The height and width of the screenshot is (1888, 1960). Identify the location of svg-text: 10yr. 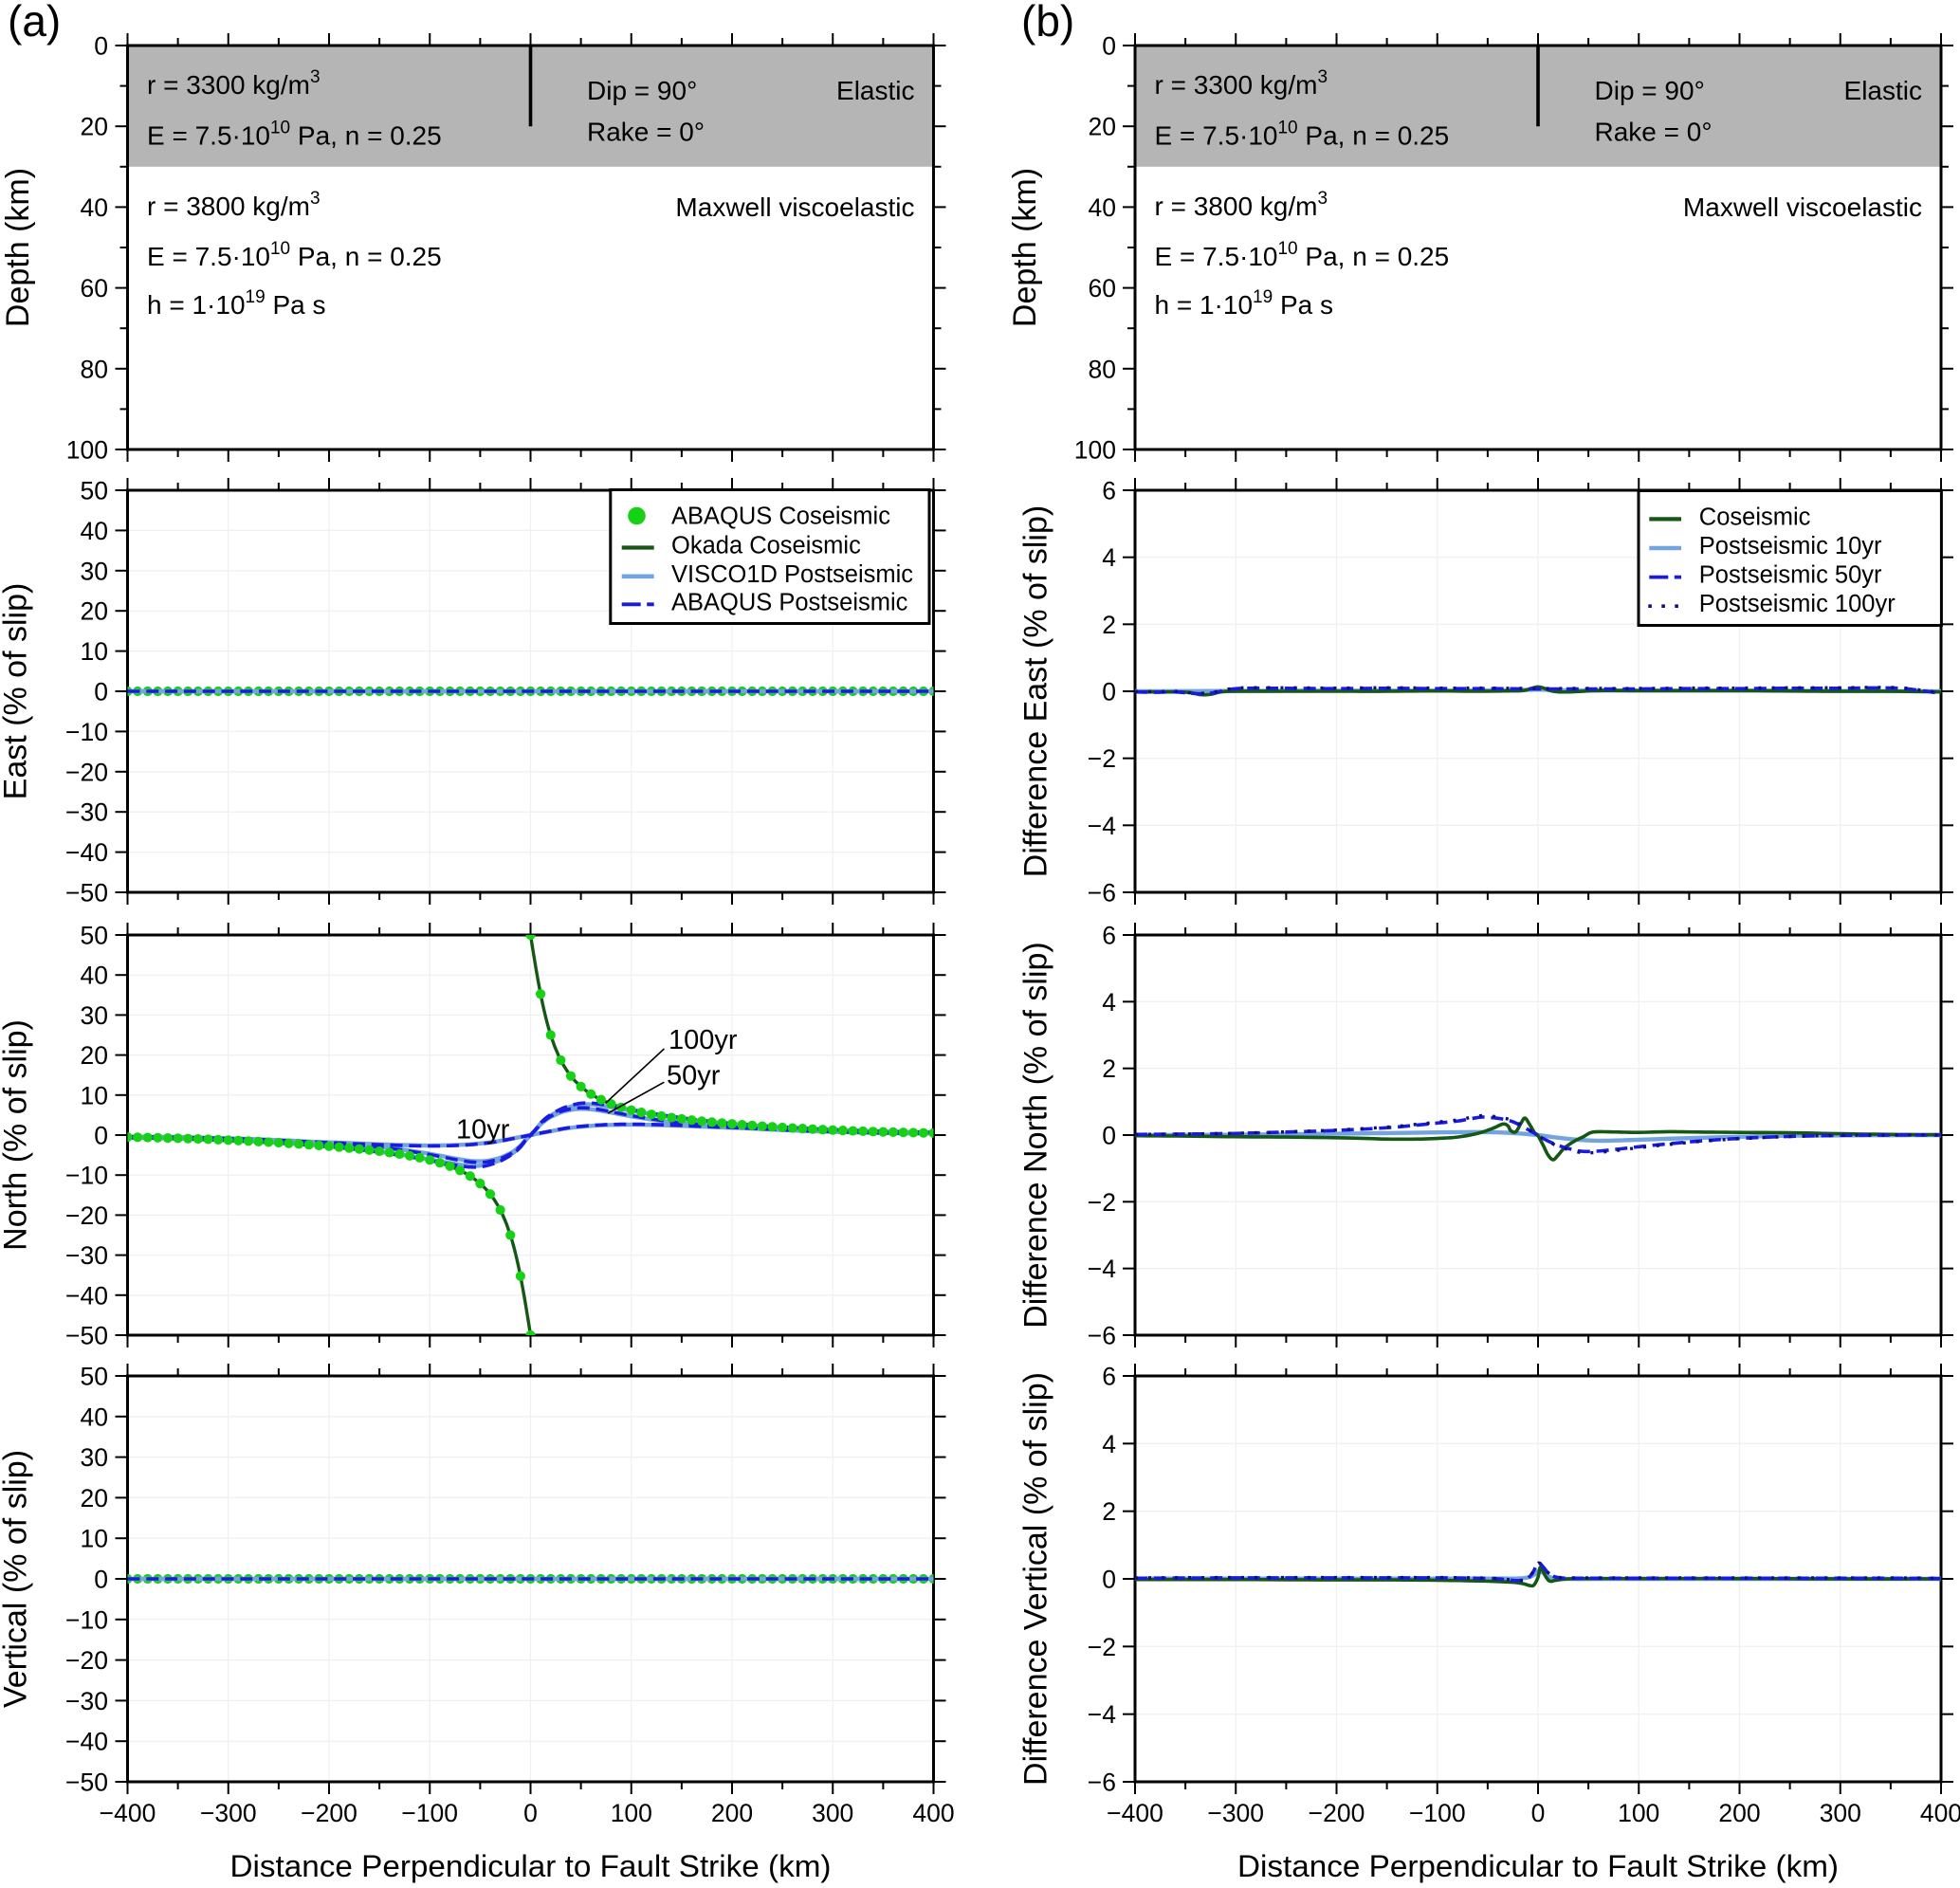
(483, 1129).